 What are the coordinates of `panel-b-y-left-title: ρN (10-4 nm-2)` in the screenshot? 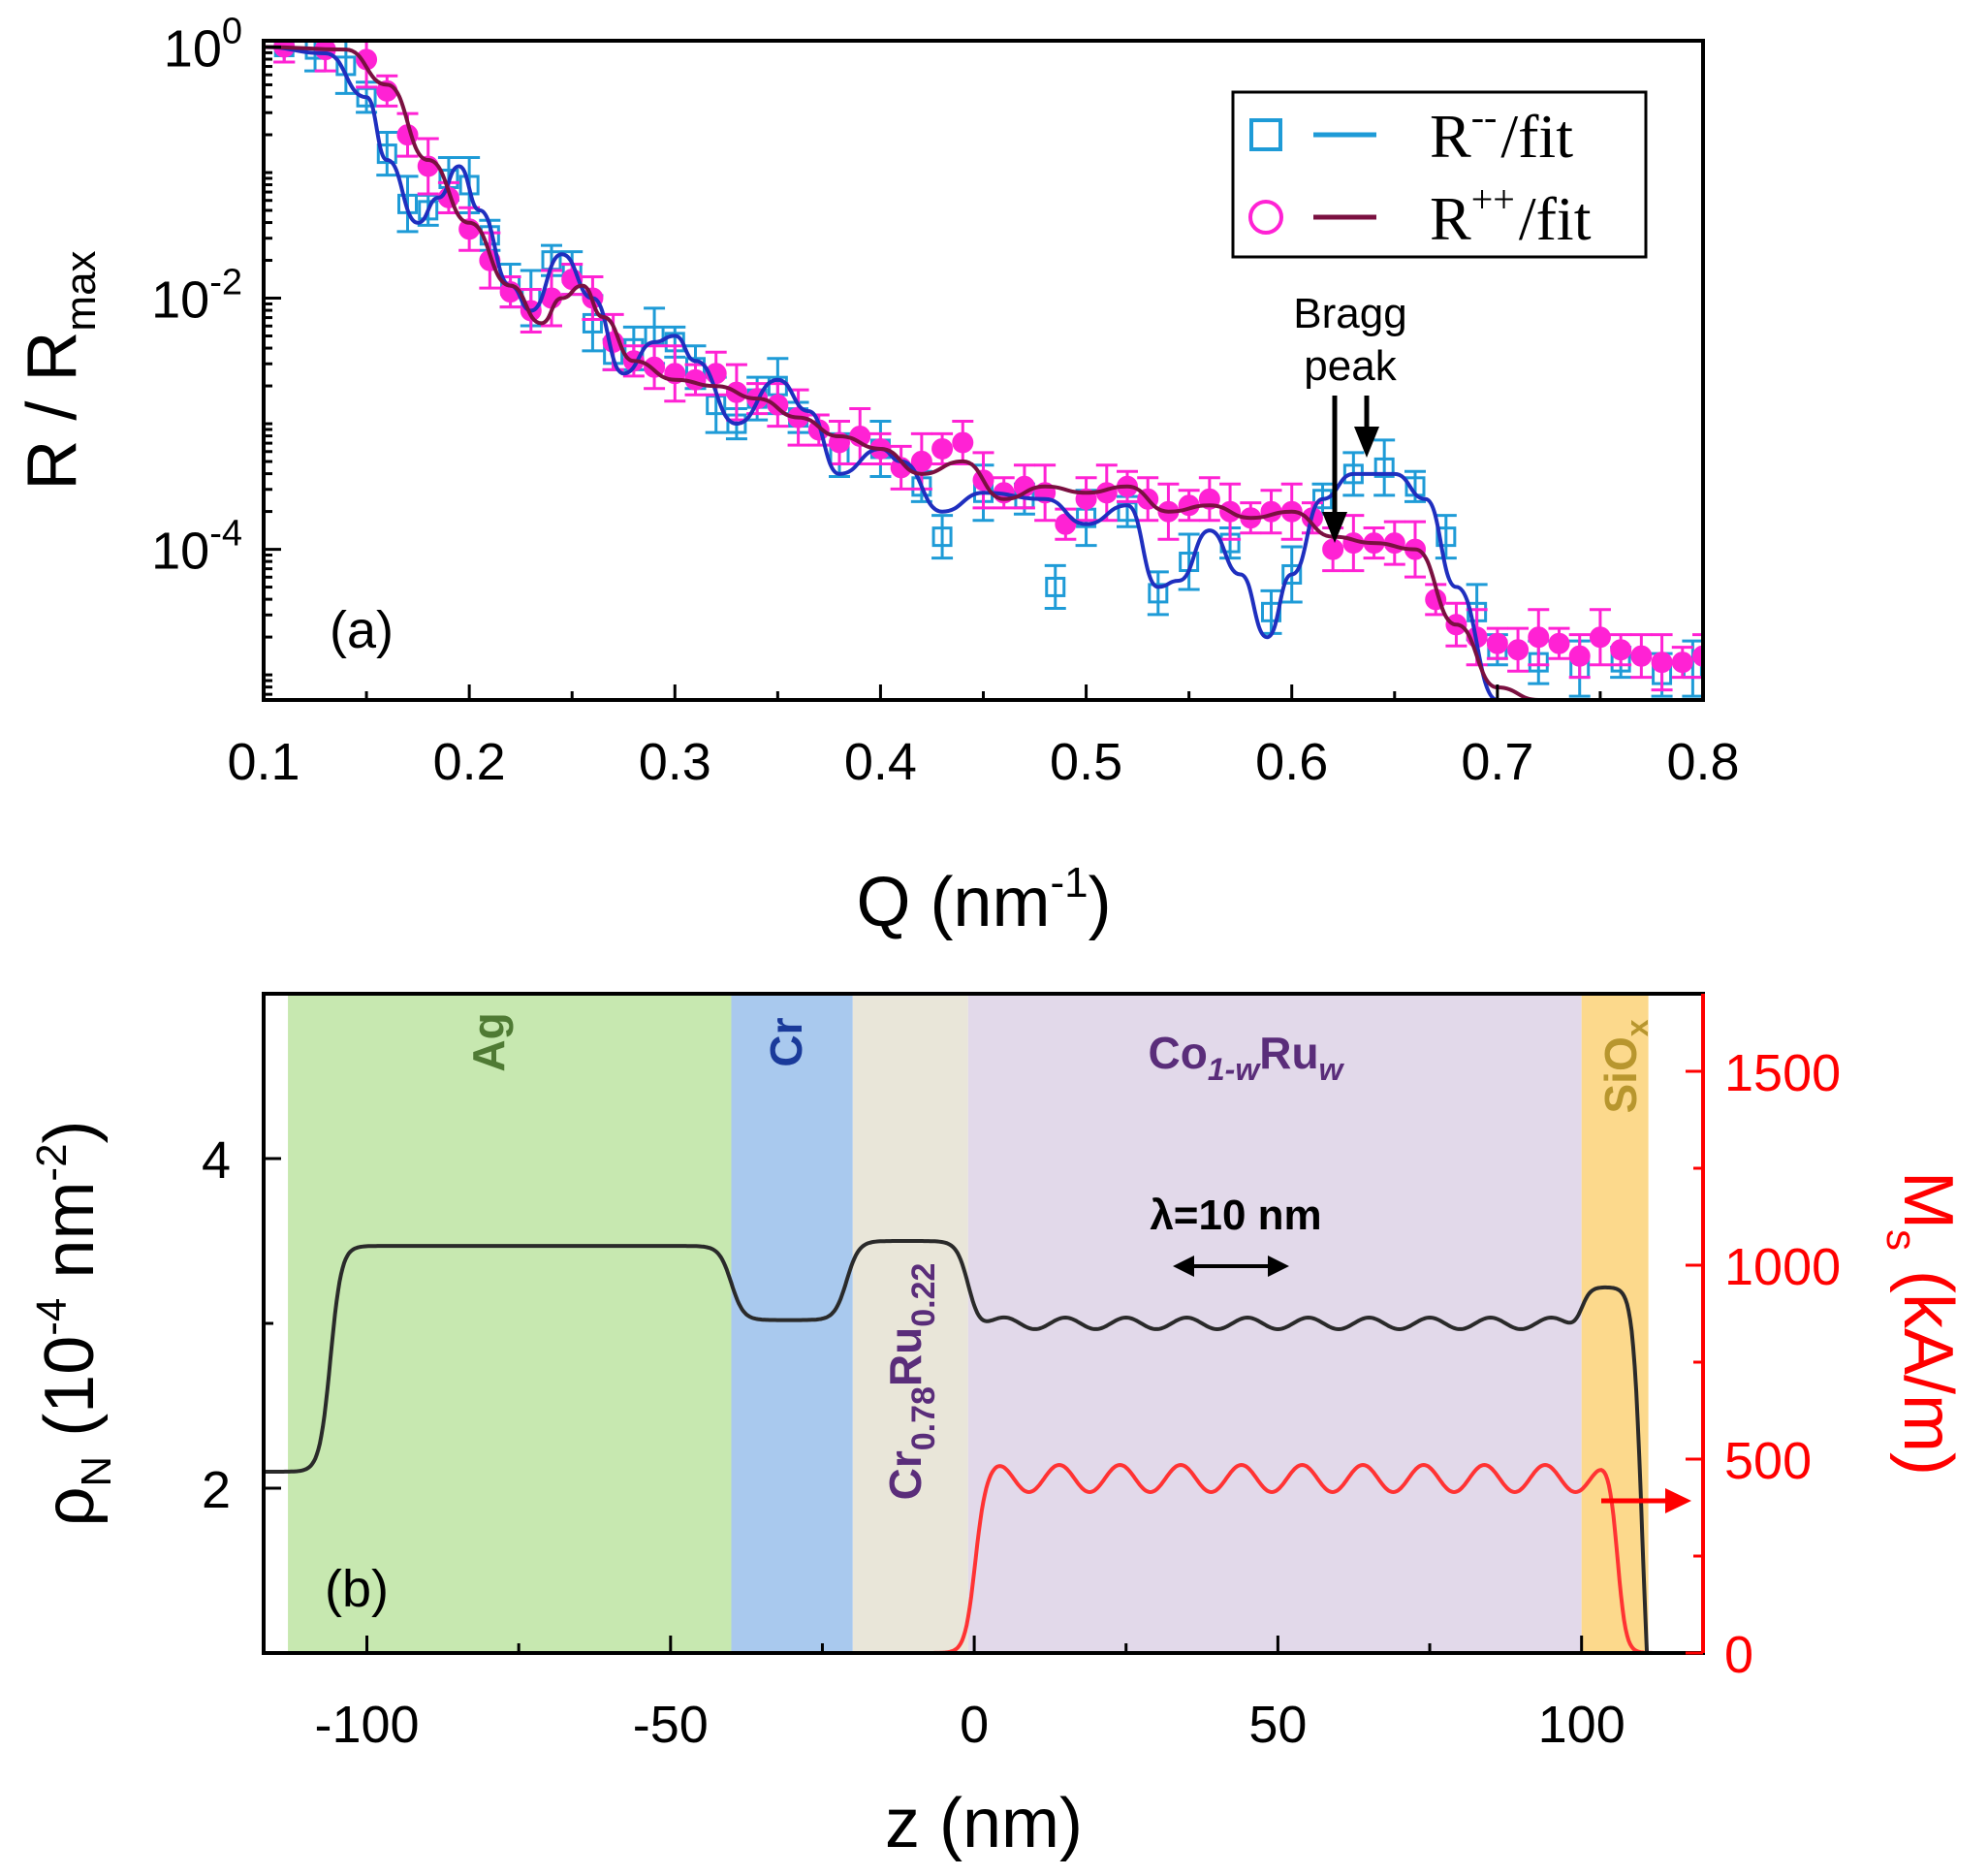 It's located at (74, 1323).